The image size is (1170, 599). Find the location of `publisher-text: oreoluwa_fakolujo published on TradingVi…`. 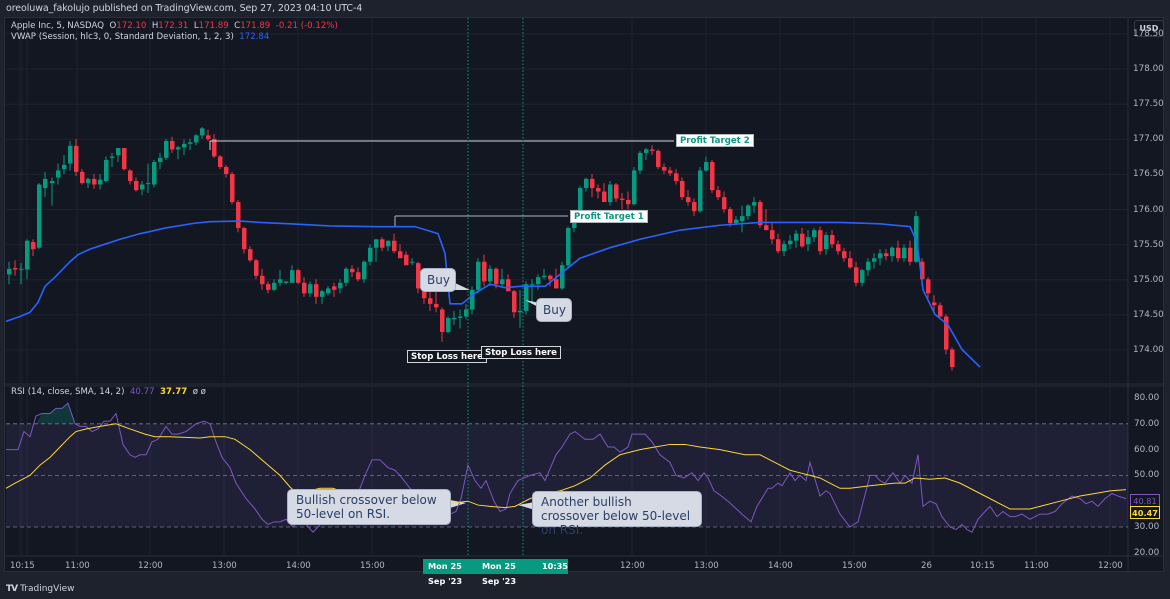

publisher-text: oreoluwa_fakolujo published on TradingVi… is located at coordinates (184, 8).